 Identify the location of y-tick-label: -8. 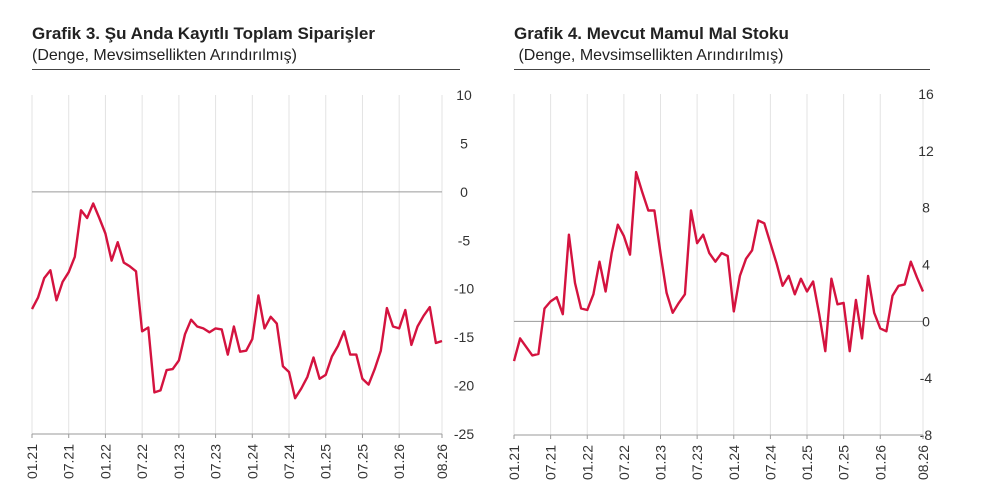
(926, 435).